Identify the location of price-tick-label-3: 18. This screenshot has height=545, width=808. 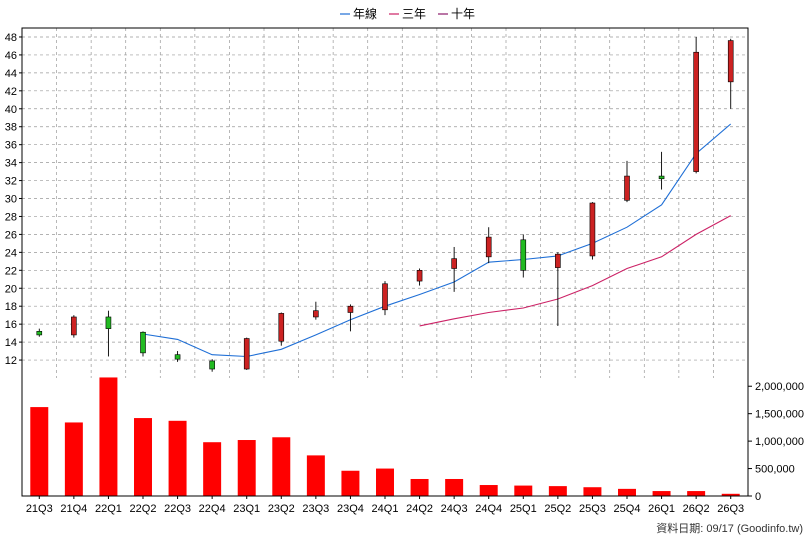
(11, 307).